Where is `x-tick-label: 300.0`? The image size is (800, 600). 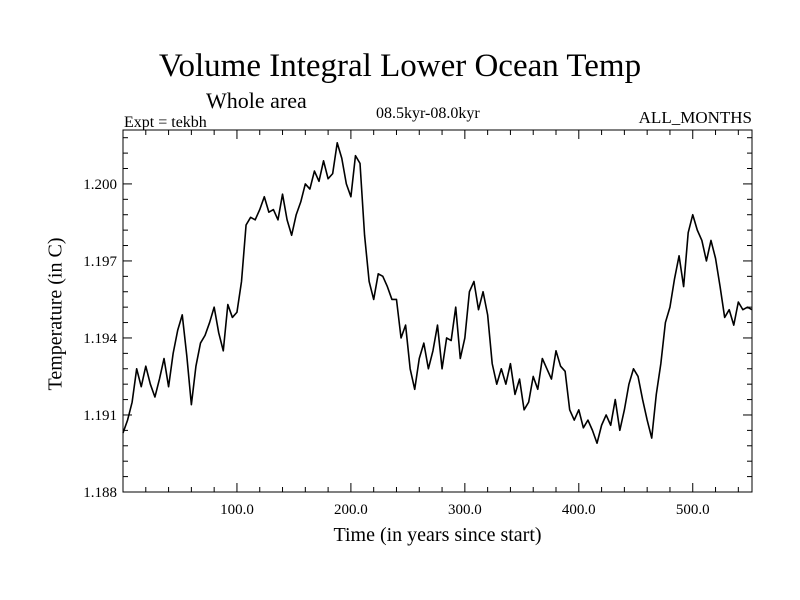
x-tick-label: 300.0 is located at coordinates (465, 510).